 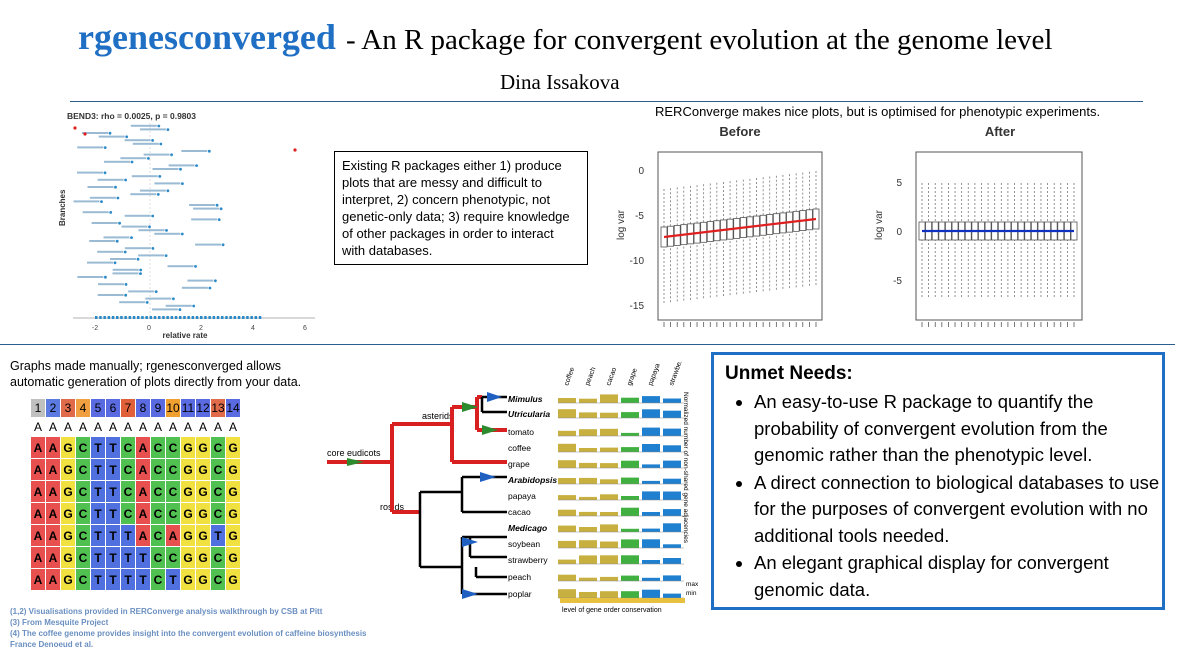 What do you see at coordinates (233, 408) in the screenshot?
I see `alignment-column-number: 14` at bounding box center [233, 408].